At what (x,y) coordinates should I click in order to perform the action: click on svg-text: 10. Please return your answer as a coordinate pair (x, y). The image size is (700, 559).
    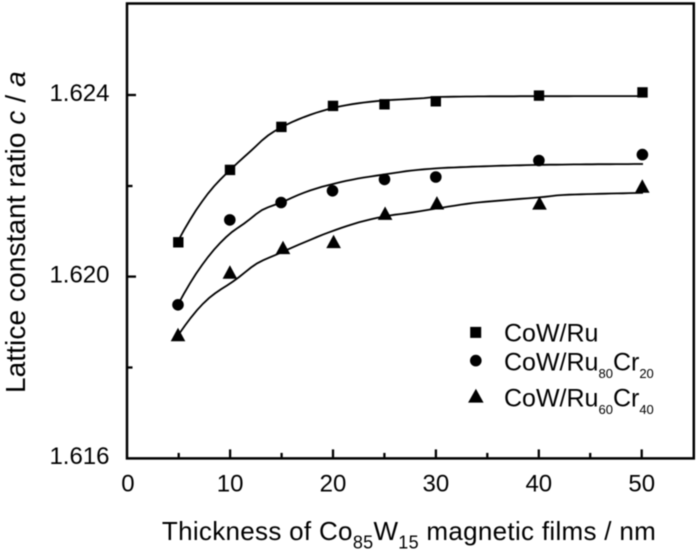
    Looking at the image, I should click on (230, 484).